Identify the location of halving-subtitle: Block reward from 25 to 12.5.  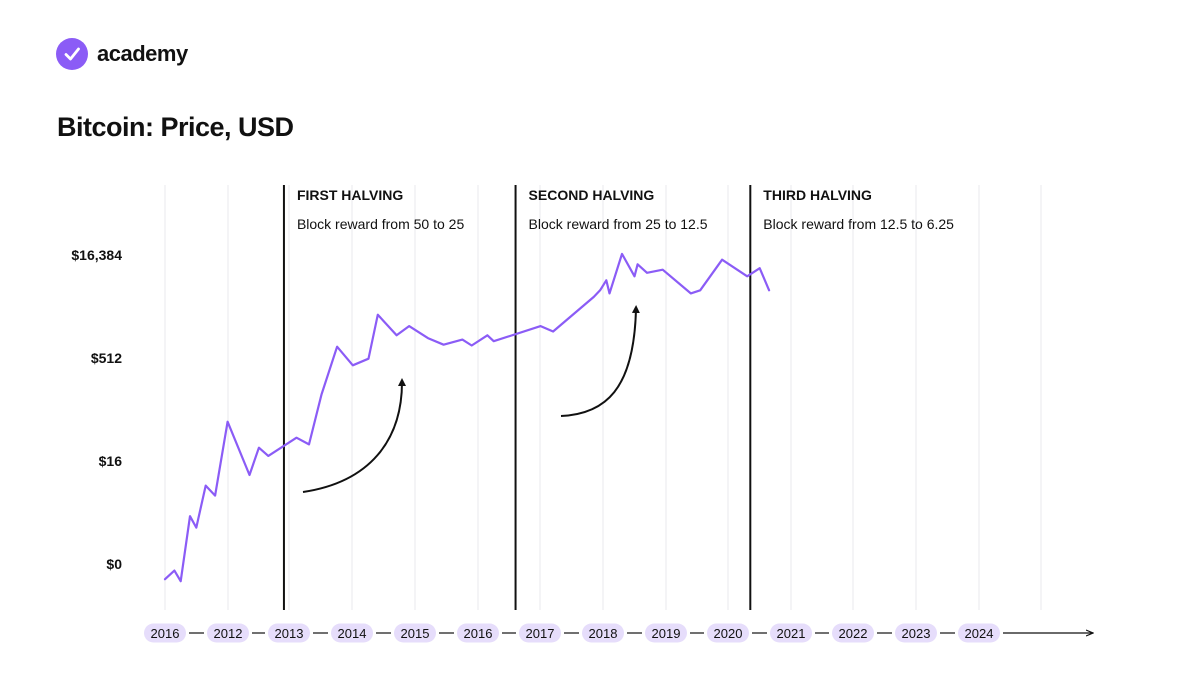
(618, 224).